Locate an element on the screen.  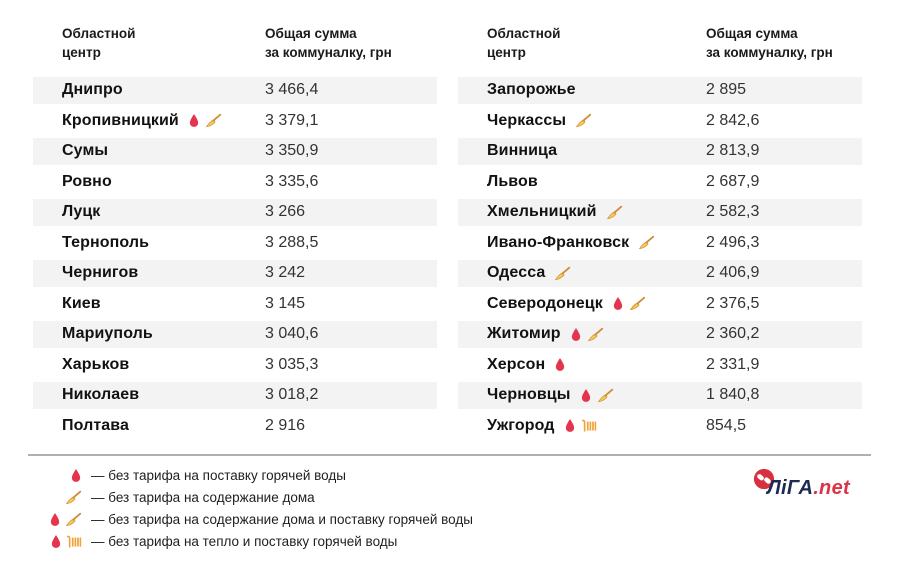
city-name: Харьков is located at coordinates (96, 364).